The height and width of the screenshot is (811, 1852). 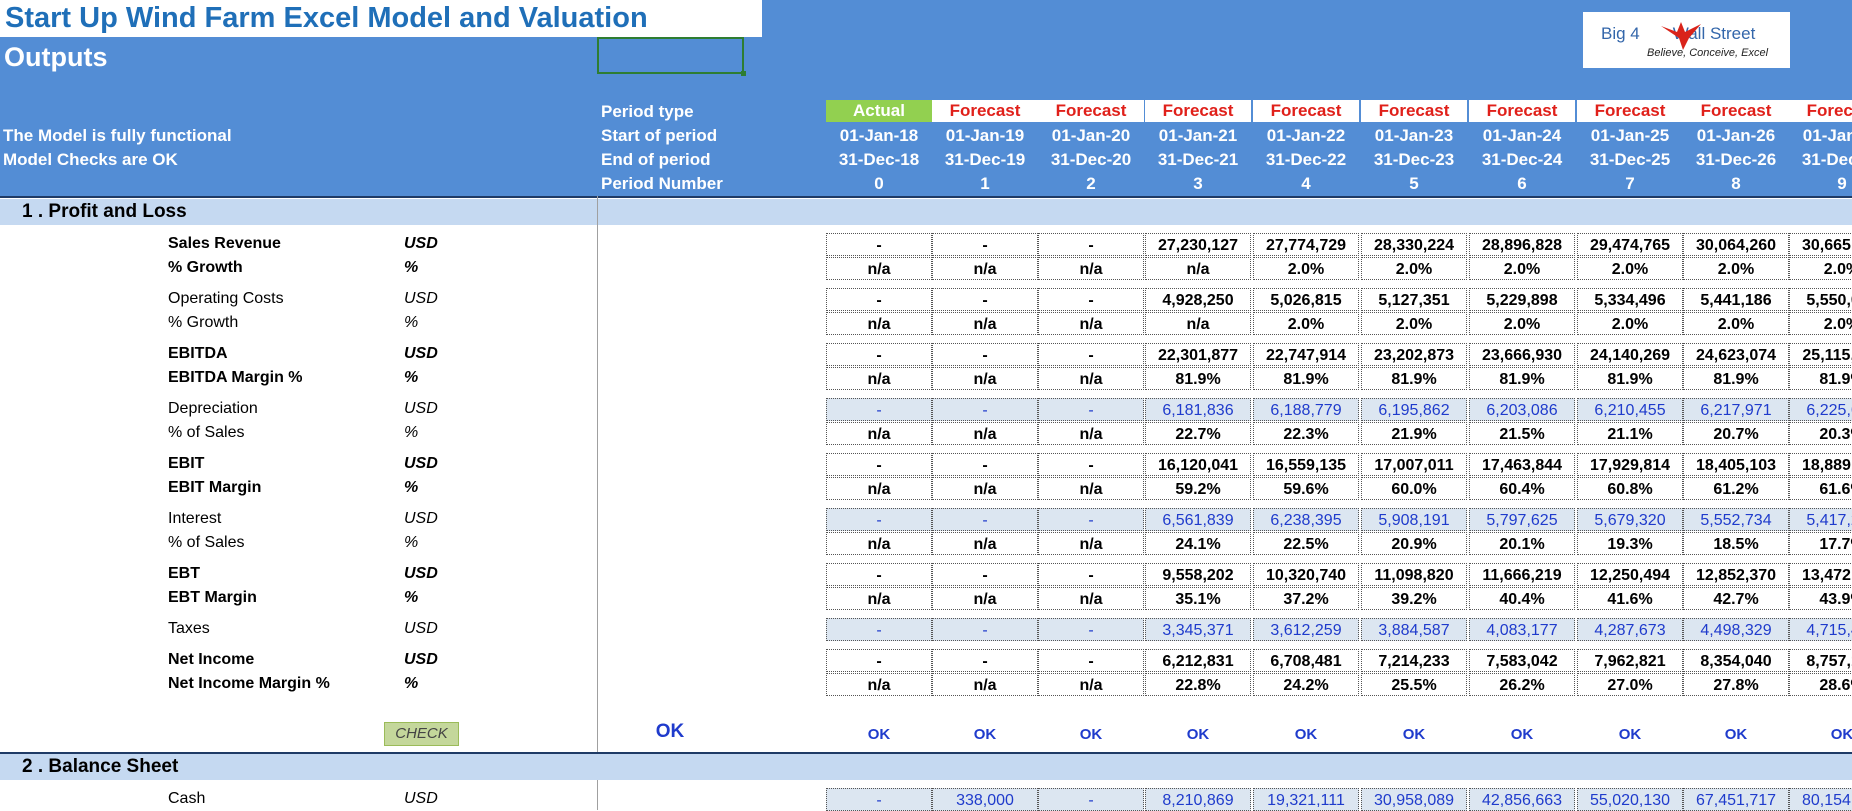 What do you see at coordinates (1736, 464) in the screenshot?
I see `data-cell: 18,405,103` at bounding box center [1736, 464].